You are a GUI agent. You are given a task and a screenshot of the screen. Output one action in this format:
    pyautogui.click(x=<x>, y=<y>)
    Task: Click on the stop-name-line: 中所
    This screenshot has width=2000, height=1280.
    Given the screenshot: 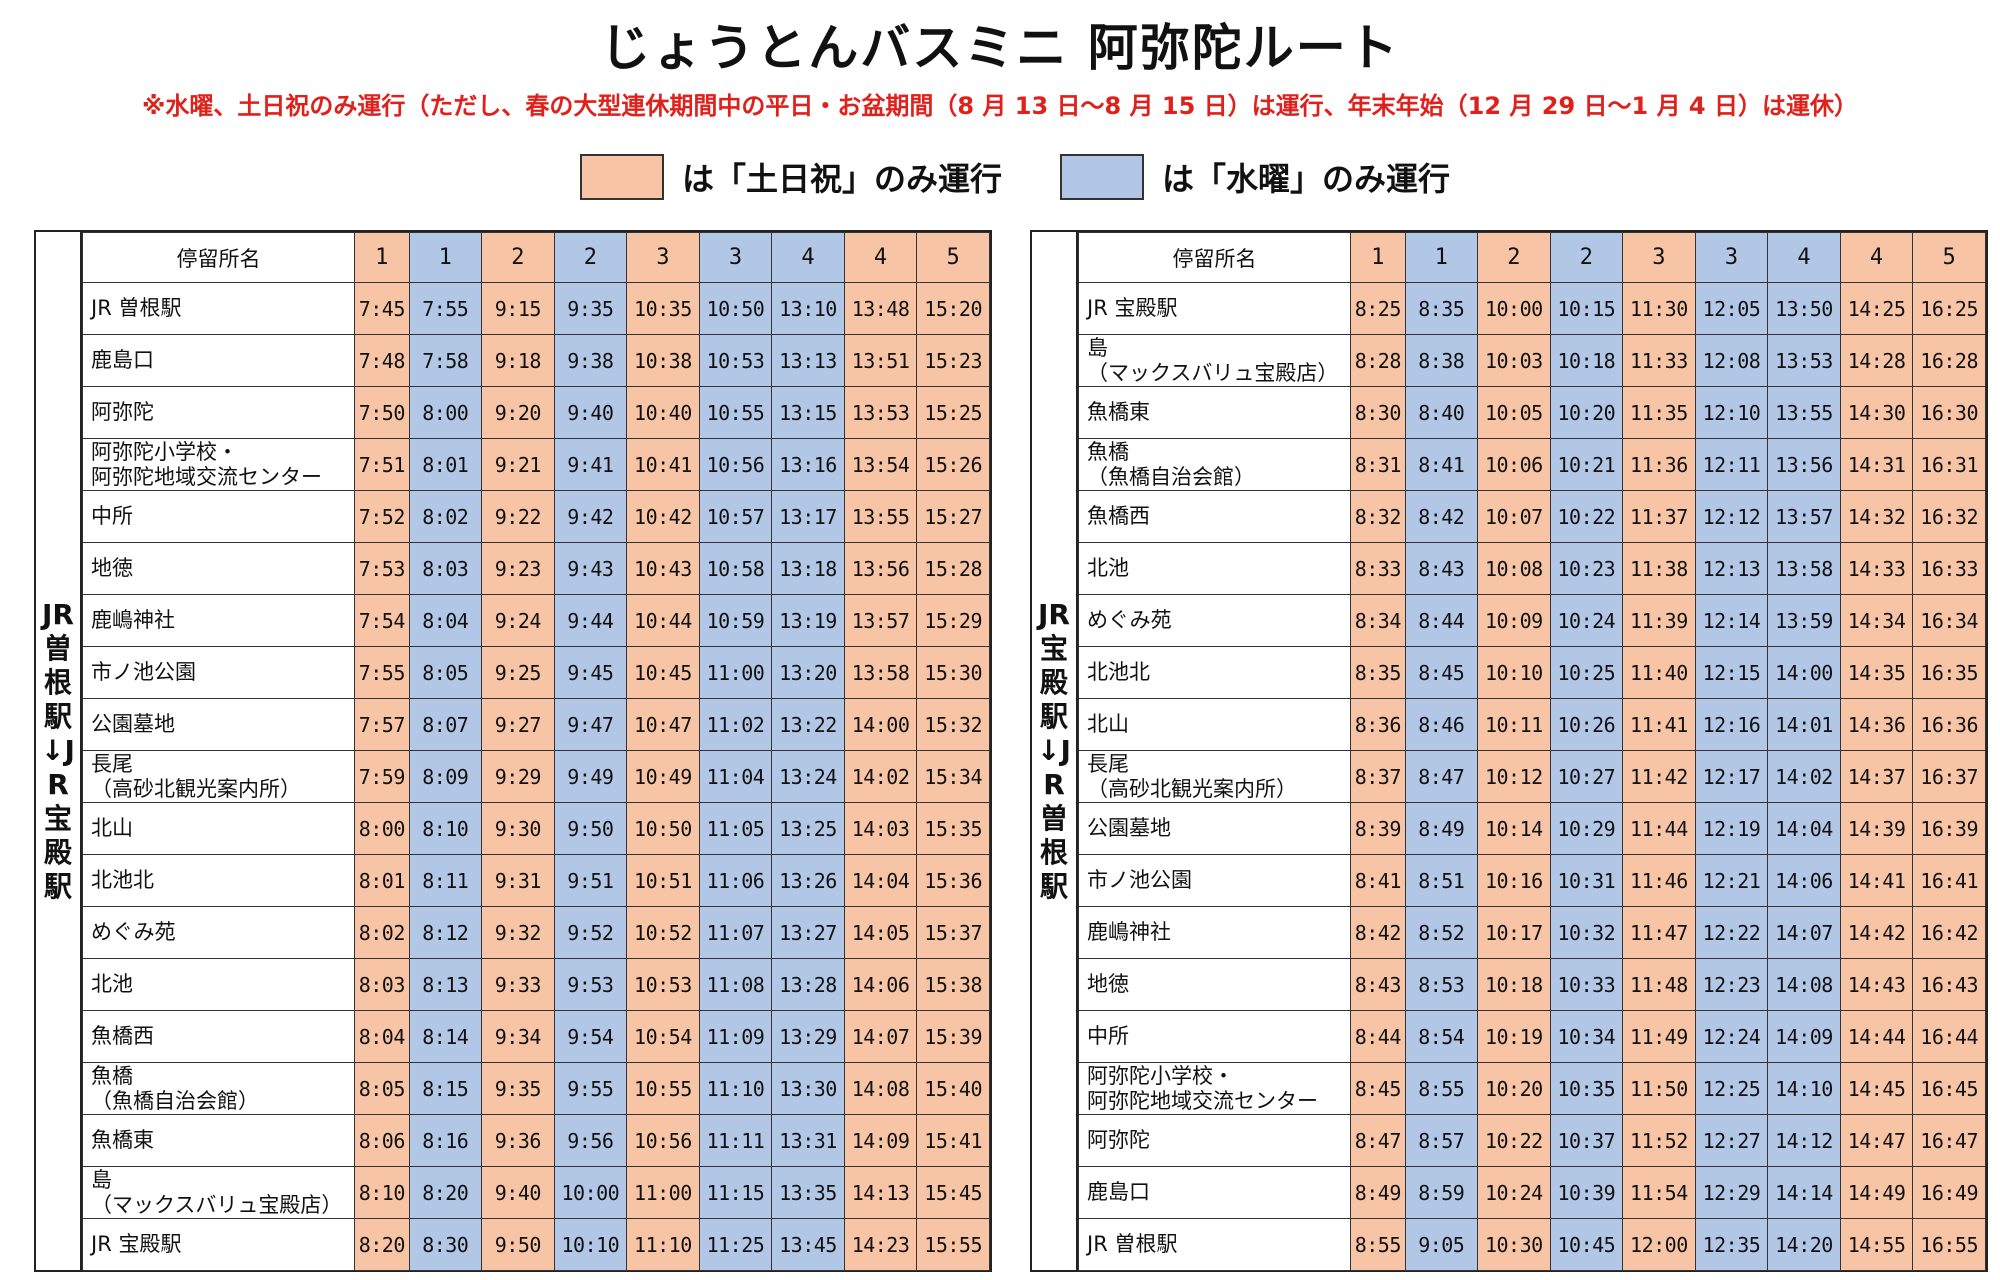 What is the action you would take?
    pyautogui.click(x=1108, y=1036)
    